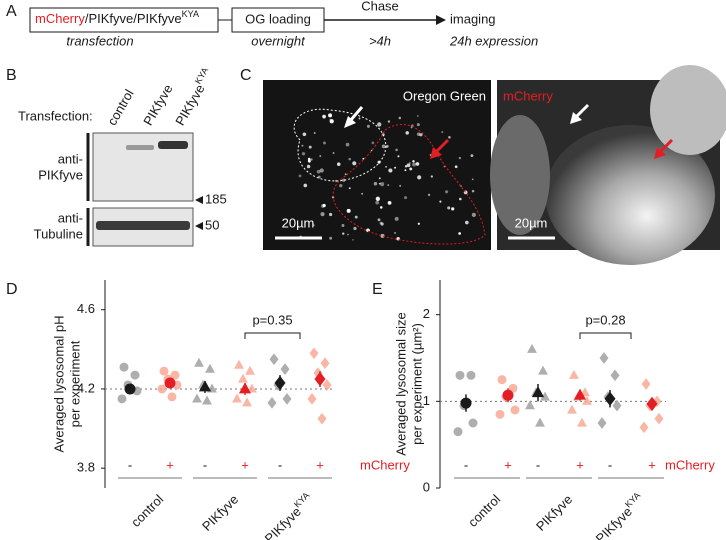 The width and height of the screenshot is (726, 540). Describe the element at coordinates (528, 95) in the screenshot. I see `channel-label: mCherry` at that location.